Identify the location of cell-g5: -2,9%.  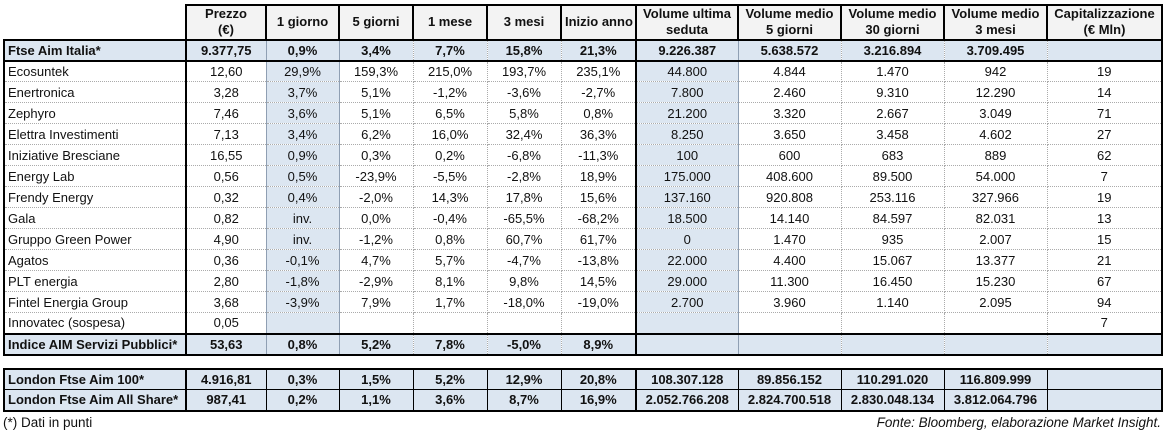
(376, 281).